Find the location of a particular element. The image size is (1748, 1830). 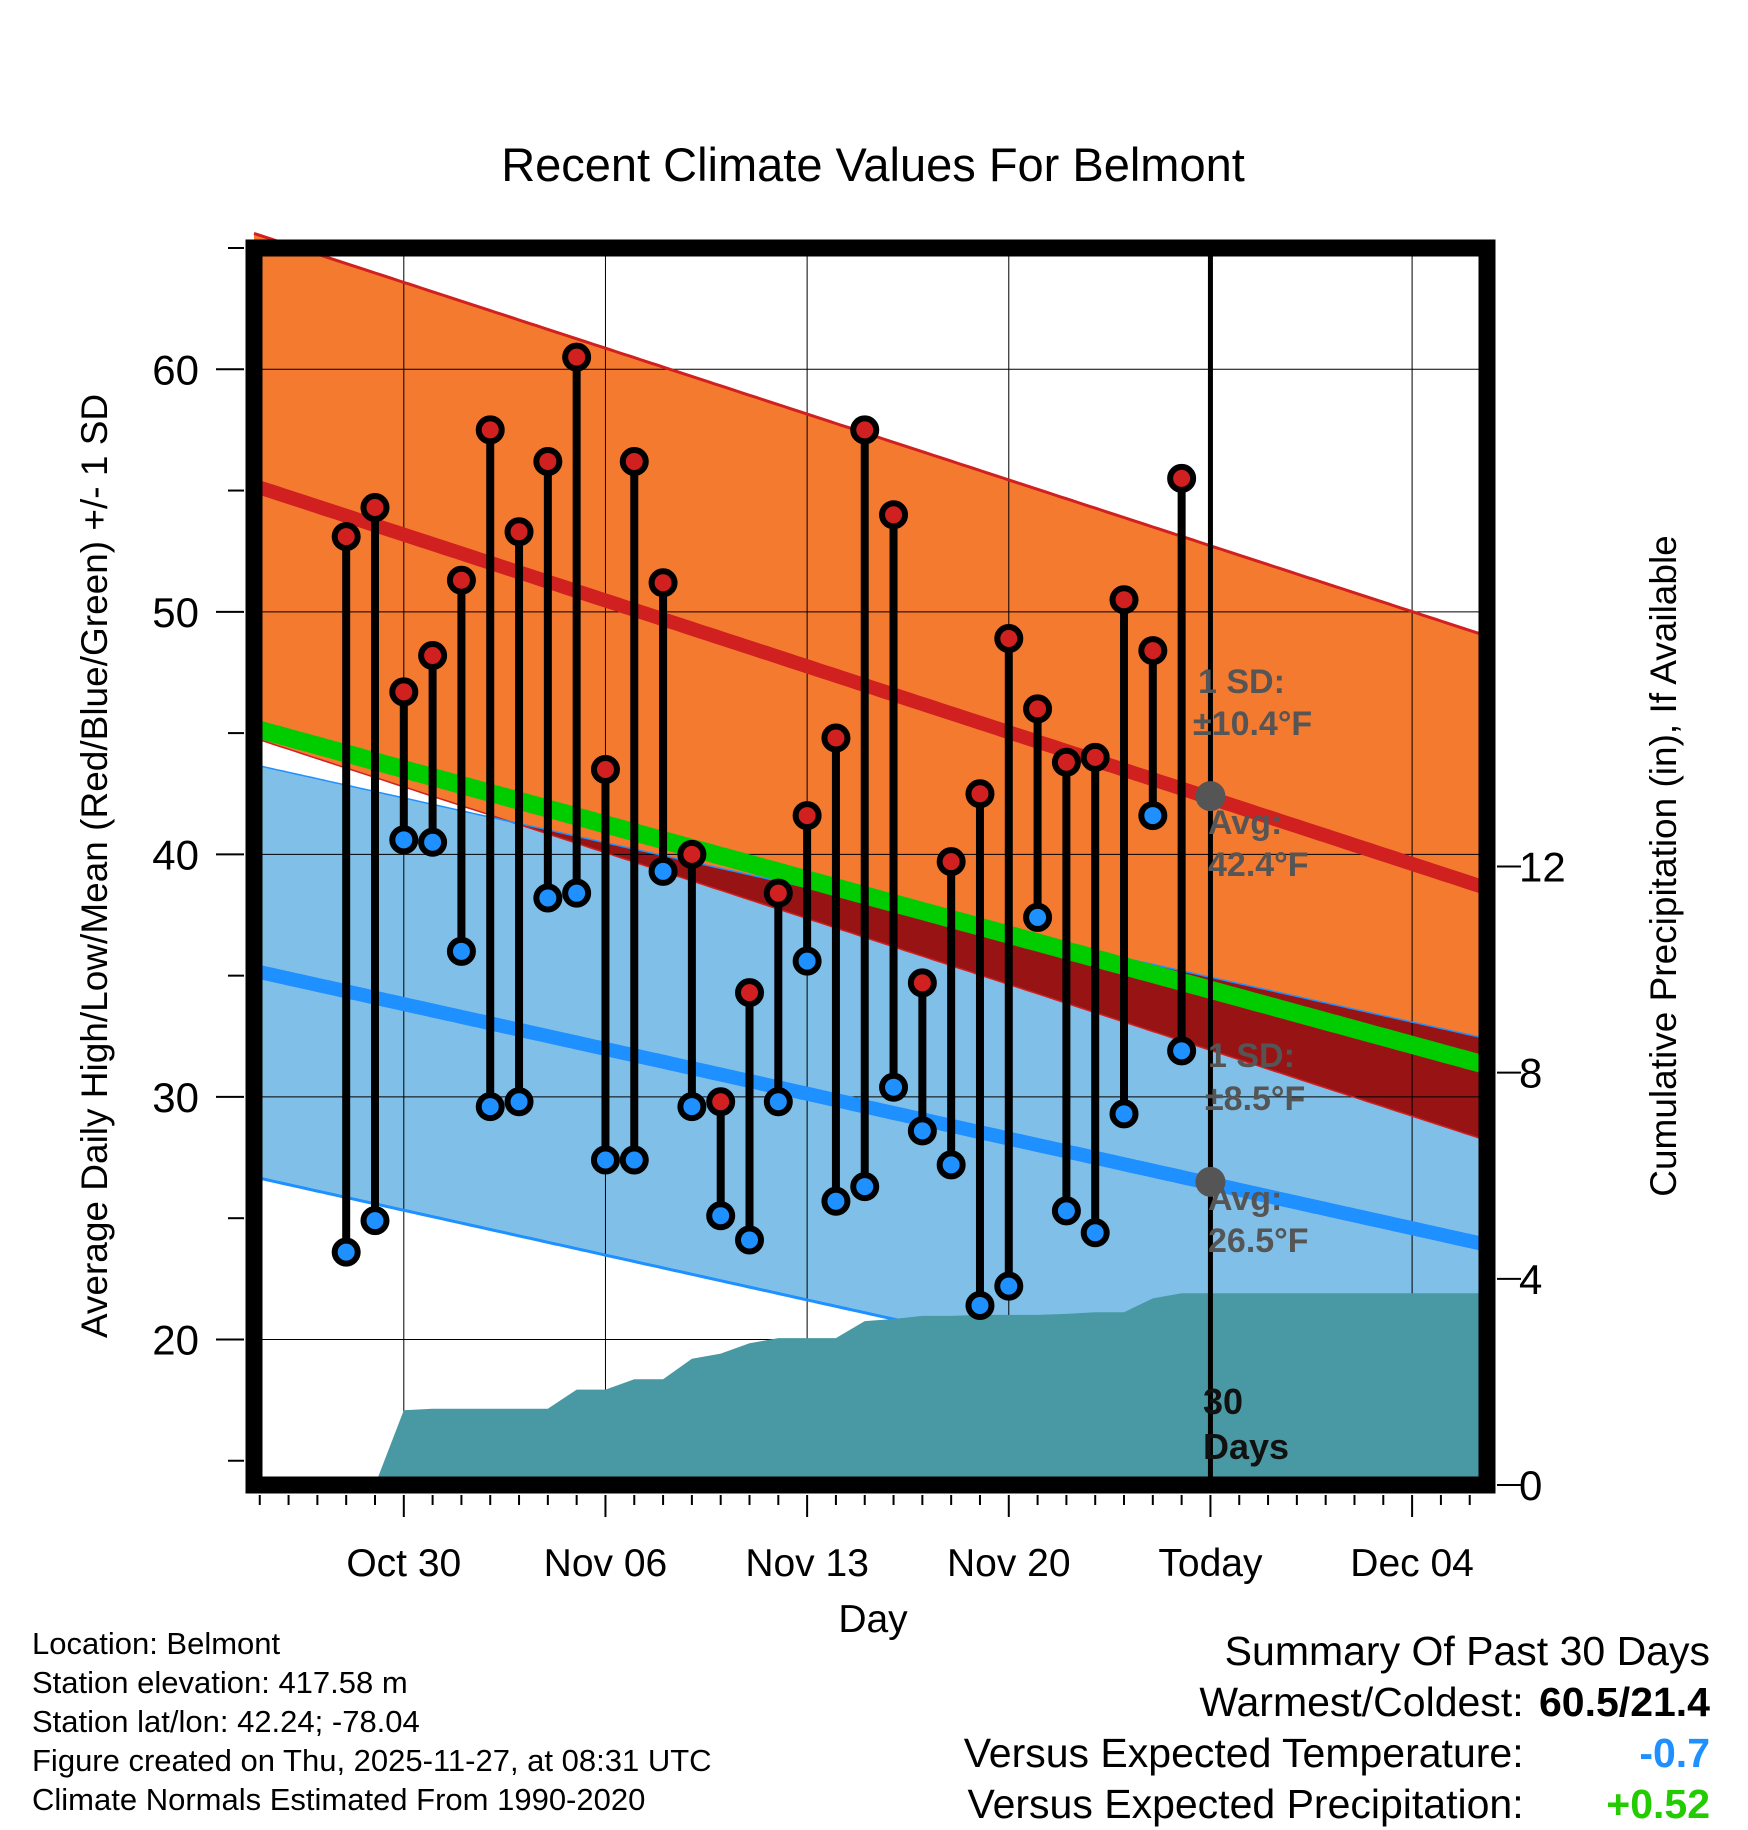

x-tick-label: Nov 06 is located at coordinates (606, 1563).